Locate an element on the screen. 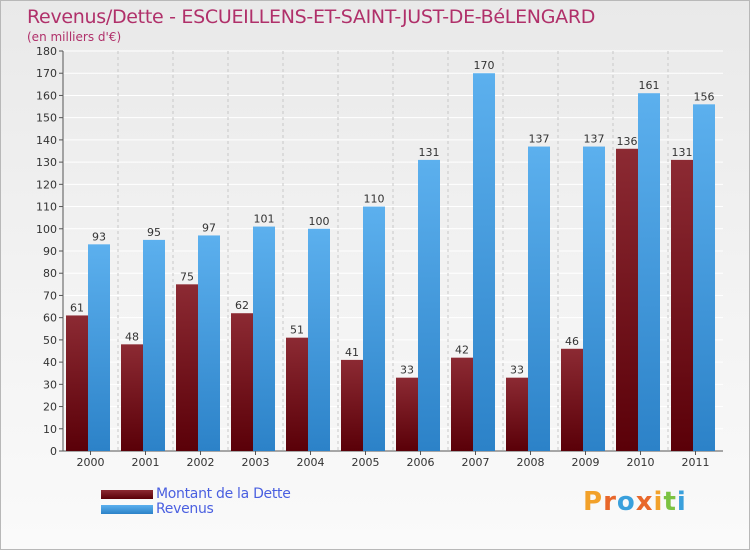 Image resolution: width=750 pixels, height=551 pixels. data-label: 51 is located at coordinates (297, 330).